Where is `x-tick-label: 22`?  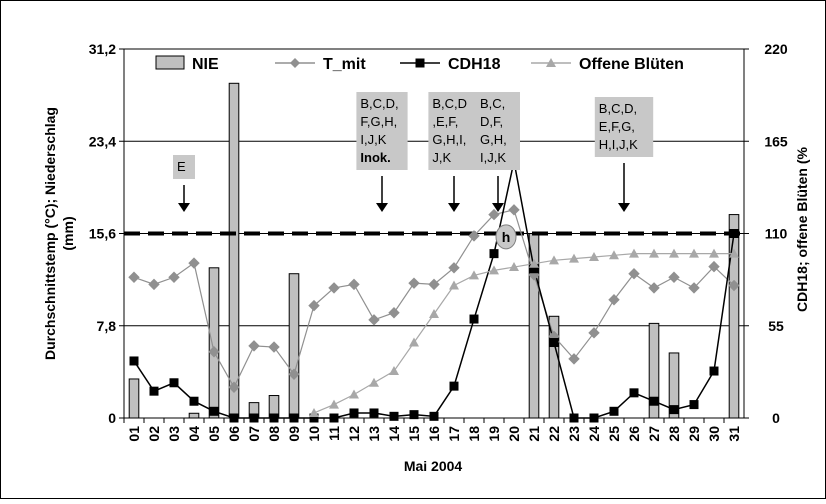
x-tick-label: 22 is located at coordinates (554, 434).